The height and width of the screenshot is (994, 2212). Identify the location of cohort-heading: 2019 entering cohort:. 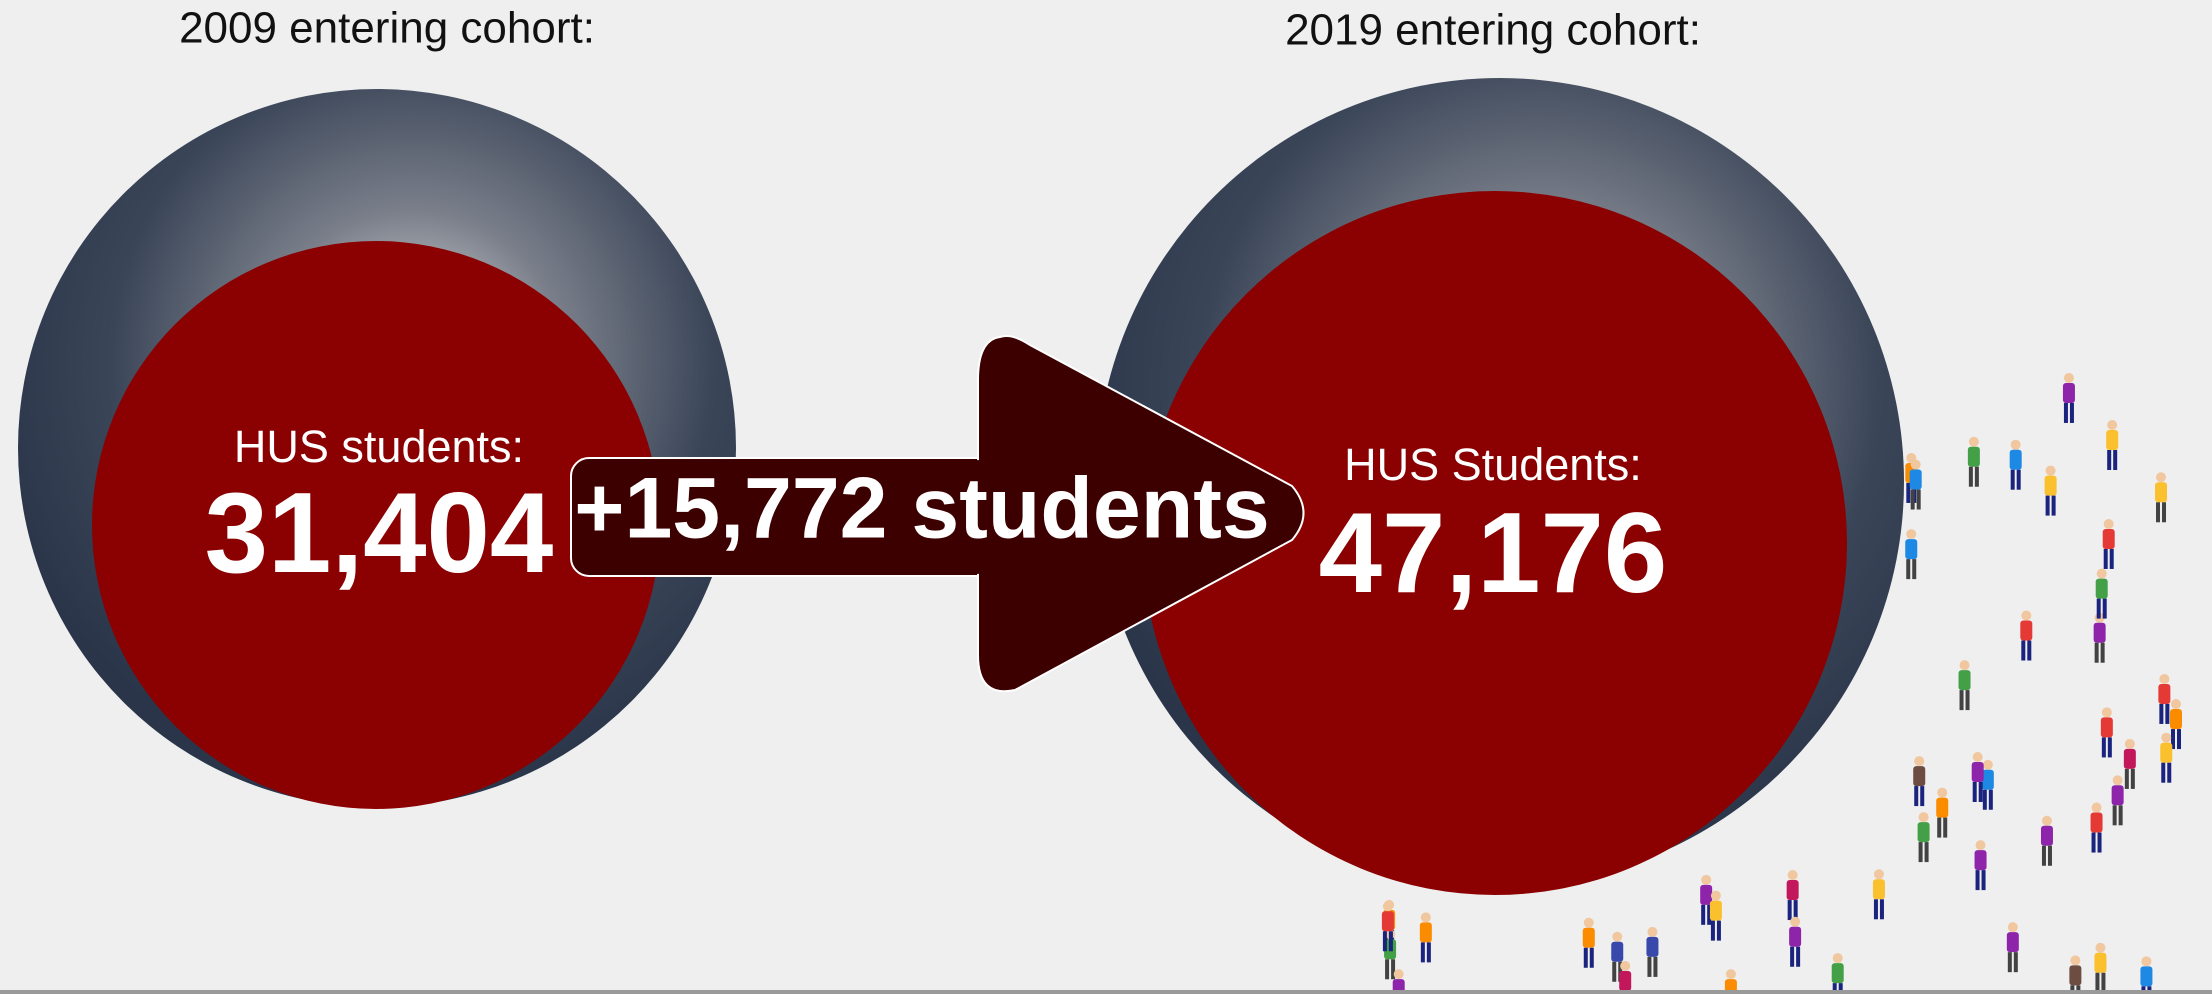
(1493, 30).